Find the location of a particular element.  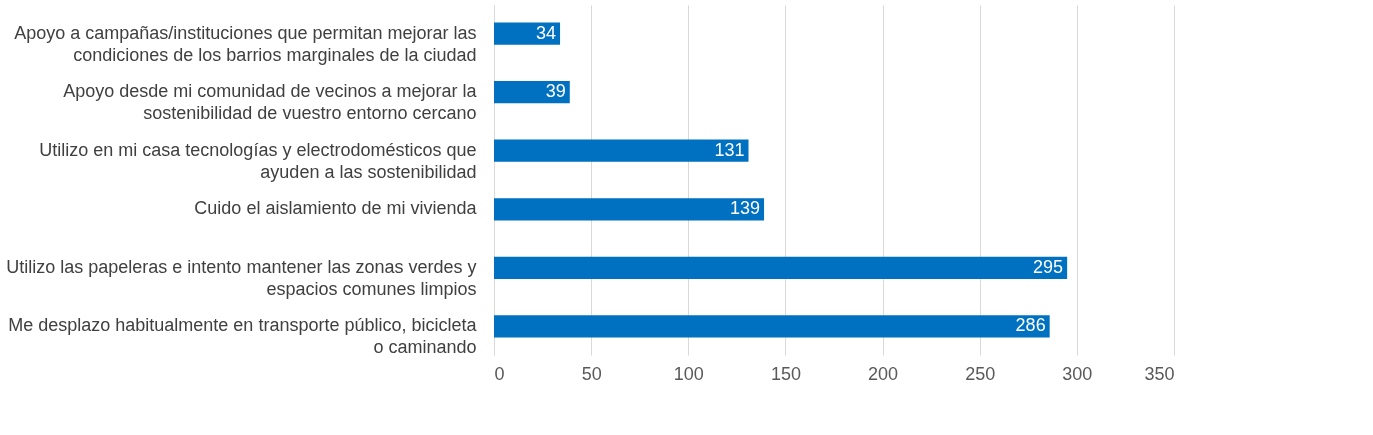

y-tick-label: Cuido el aislamiento de mi vivienda is located at coordinates (336, 208).